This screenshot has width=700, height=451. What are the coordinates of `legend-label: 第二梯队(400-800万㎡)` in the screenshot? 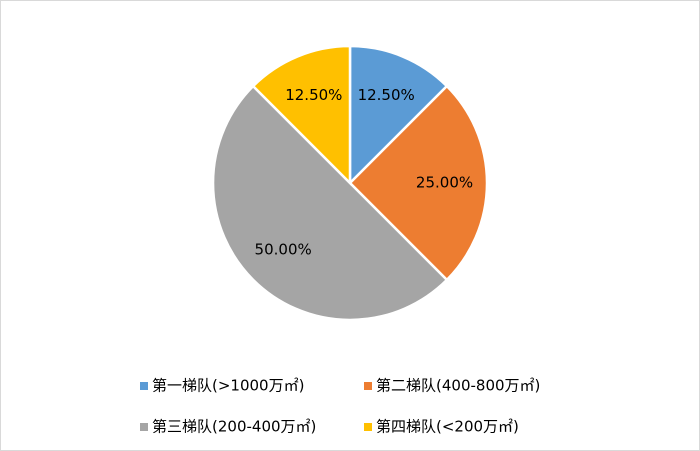 It's located at (458, 386).